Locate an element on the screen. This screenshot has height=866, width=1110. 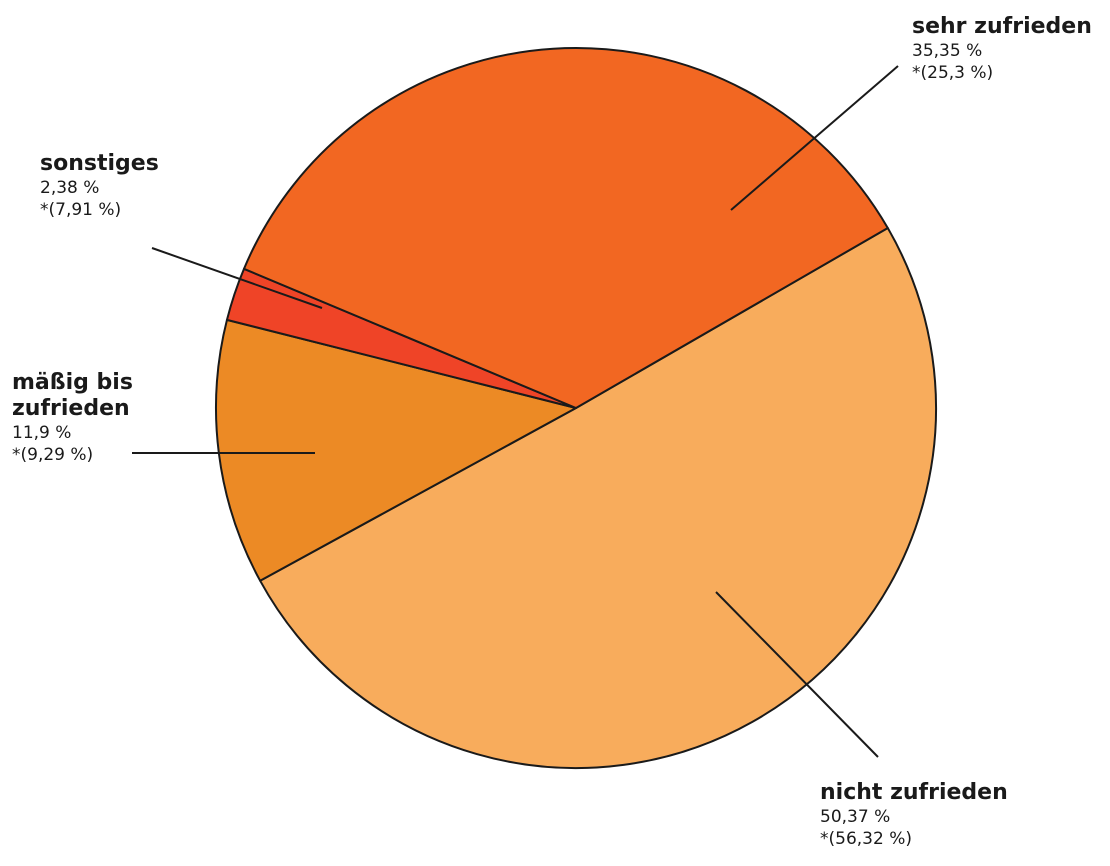
label-nicht-zufrieden-value: 50,37 % is located at coordinates (855, 817).